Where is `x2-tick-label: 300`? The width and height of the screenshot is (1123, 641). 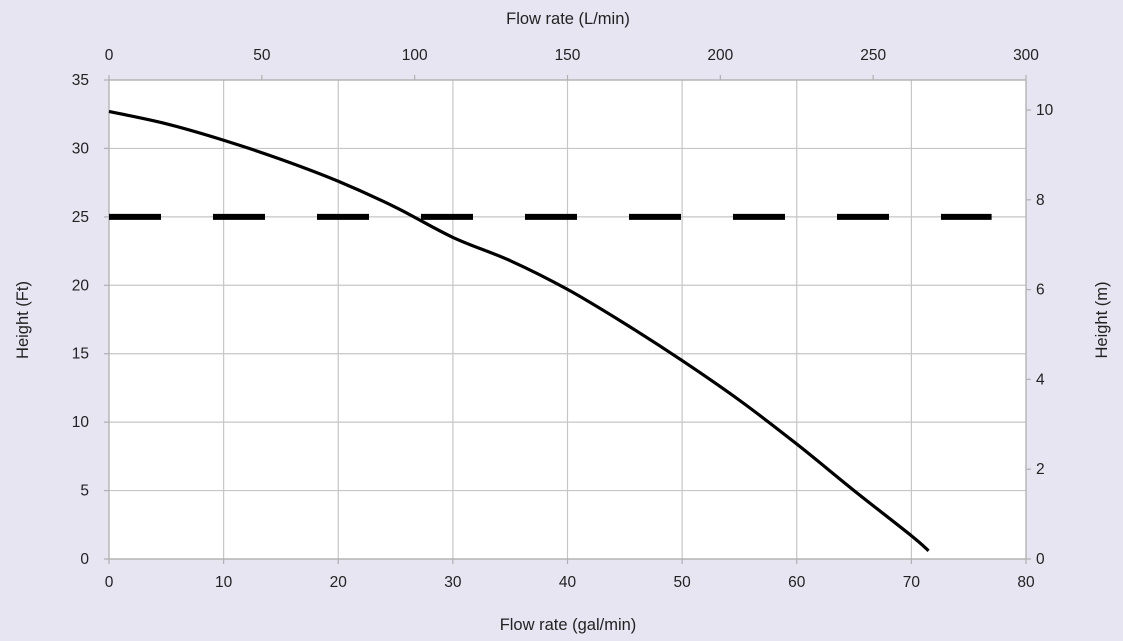
x2-tick-label: 300 is located at coordinates (1026, 55).